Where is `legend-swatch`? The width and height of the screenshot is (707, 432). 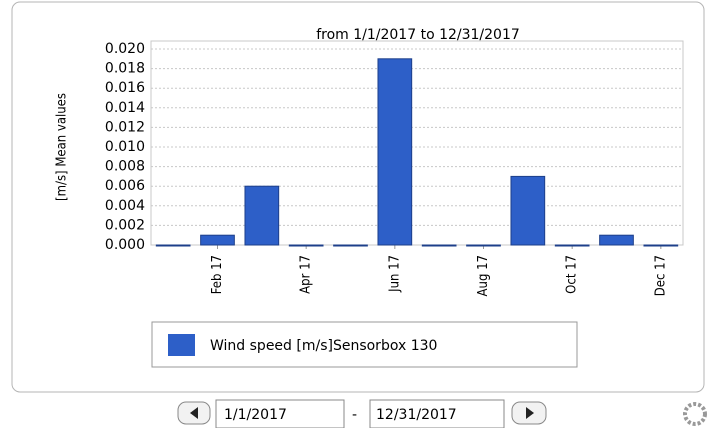
legend-swatch is located at coordinates (181, 345).